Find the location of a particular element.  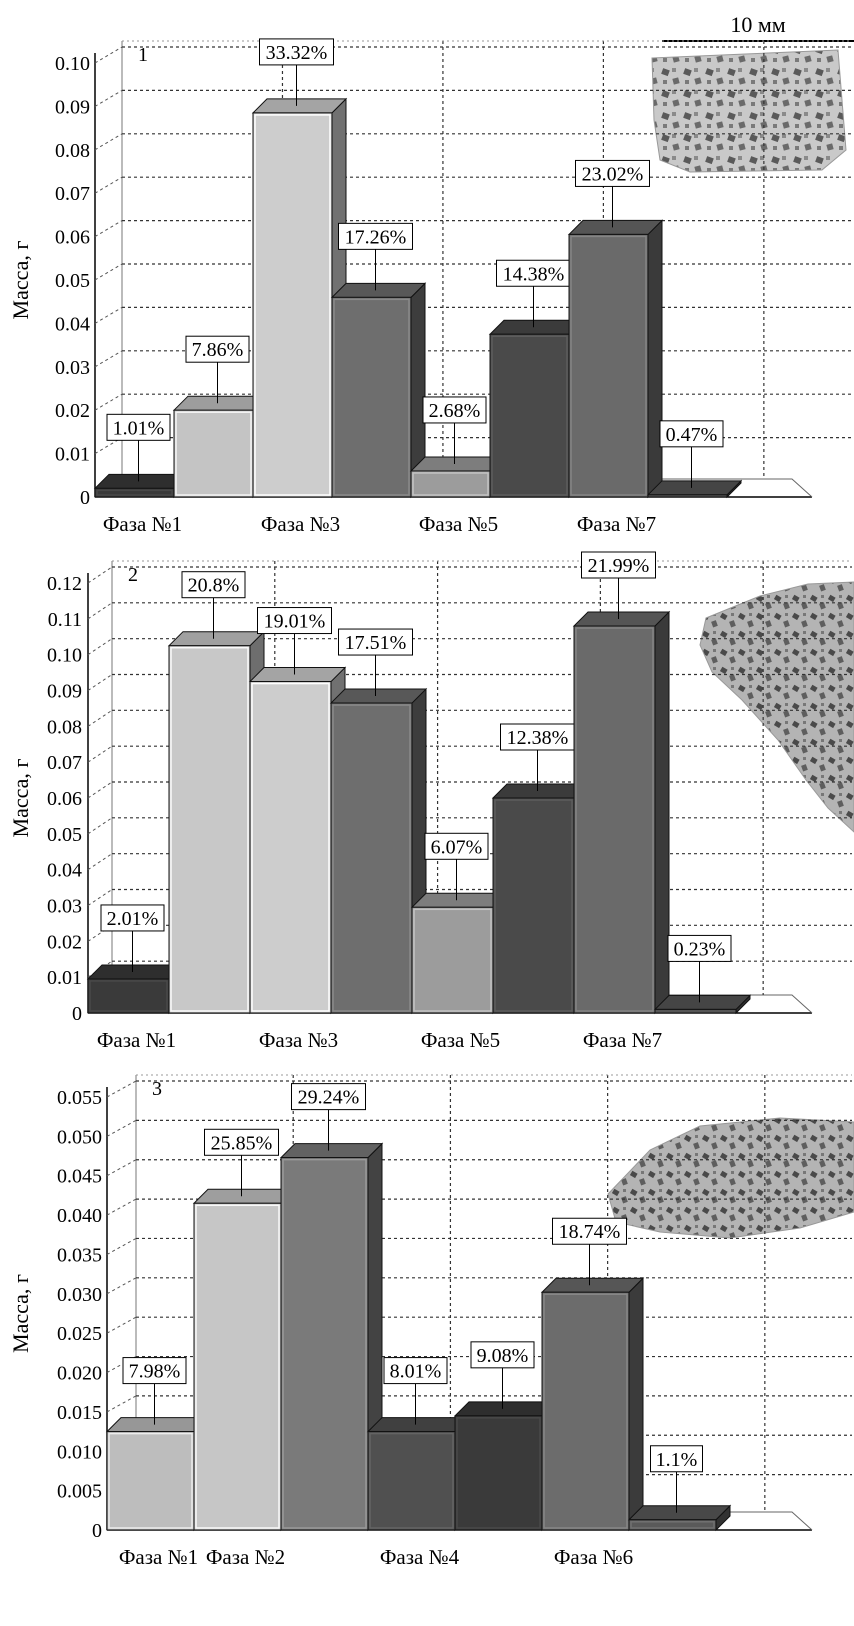

panel-label: 3 is located at coordinates (157, 1089).